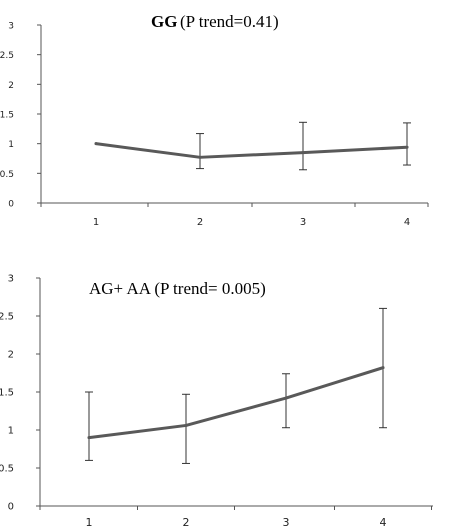 The image size is (460, 530). What do you see at coordinates (229, 21) in the screenshot?
I see `chart-title: (P trend=0.41)` at bounding box center [229, 21].